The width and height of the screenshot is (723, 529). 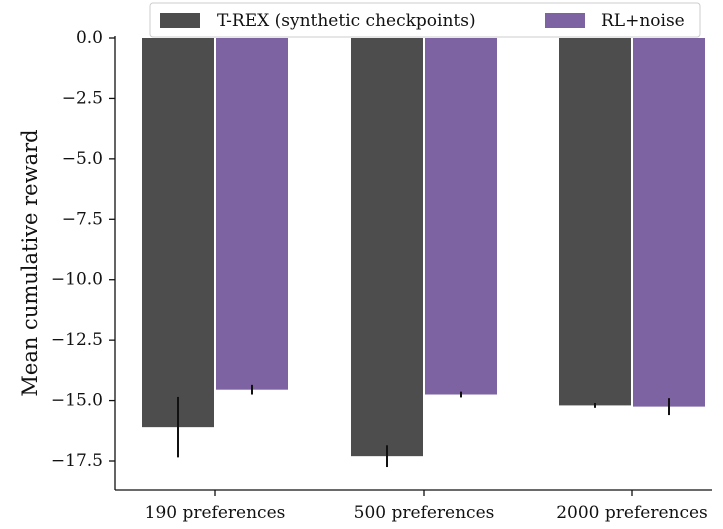 I want to click on y-tick-label: −5.0, so click(x=82, y=159).